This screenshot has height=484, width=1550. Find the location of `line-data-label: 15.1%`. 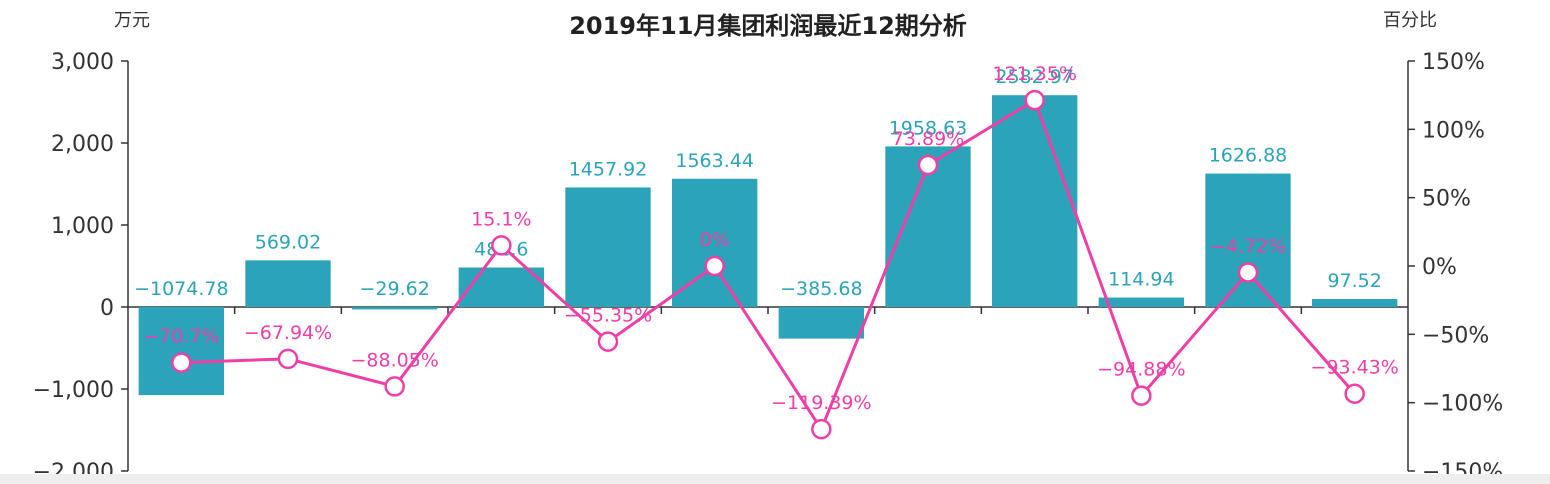

line-data-label: 15.1% is located at coordinates (501, 219).